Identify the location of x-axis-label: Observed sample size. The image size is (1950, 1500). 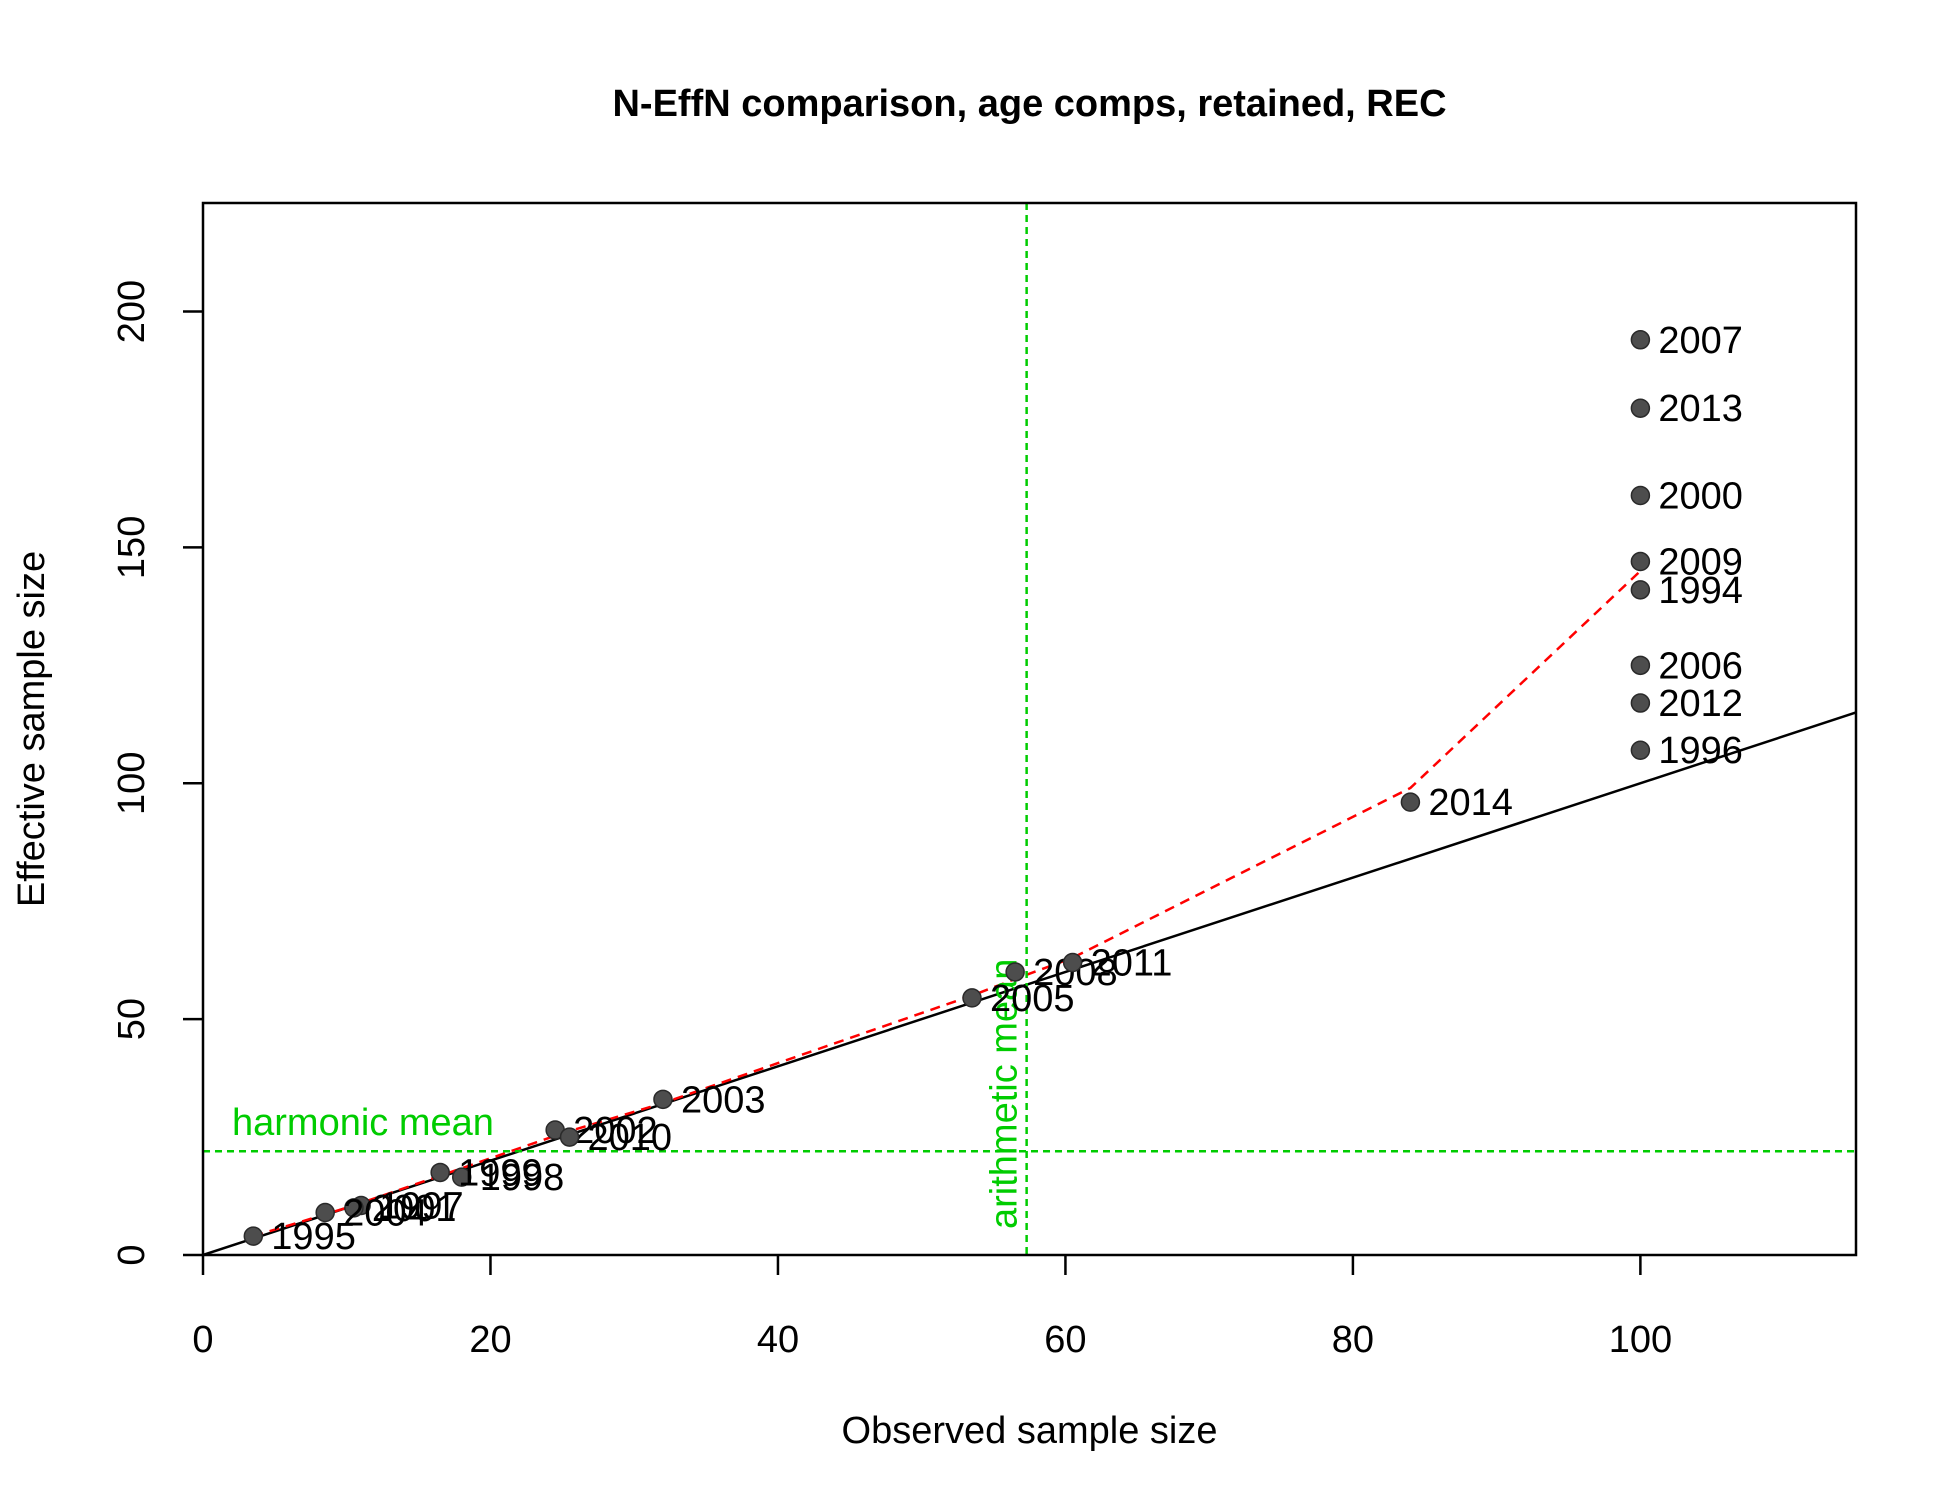
(1030, 1431).